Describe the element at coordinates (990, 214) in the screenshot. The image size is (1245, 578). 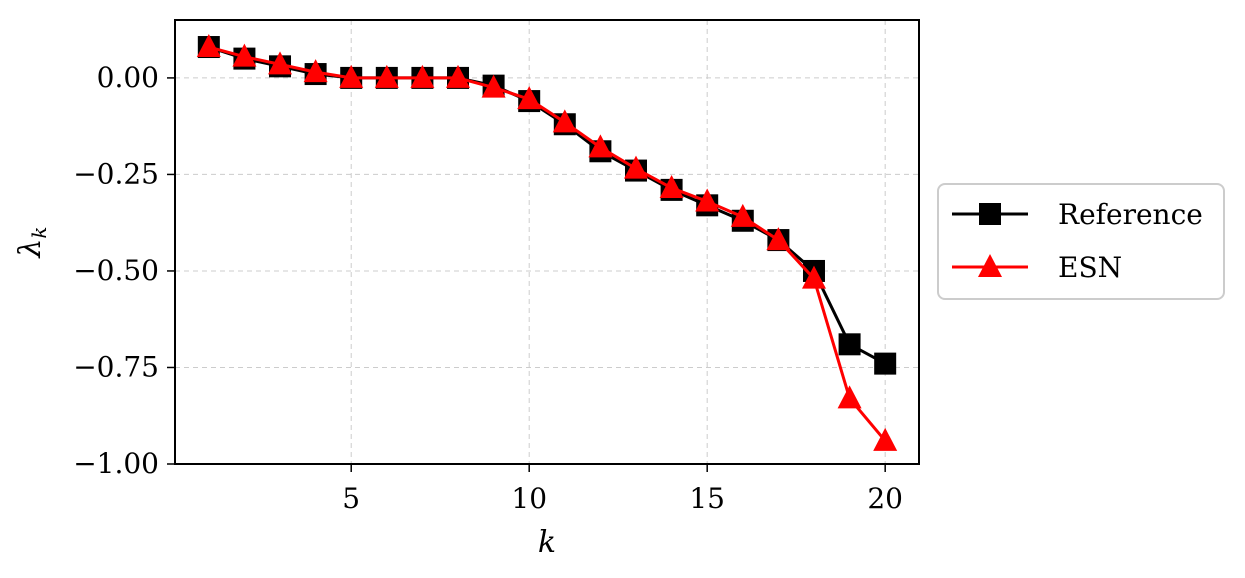
I see `legend-reference-marker` at that location.